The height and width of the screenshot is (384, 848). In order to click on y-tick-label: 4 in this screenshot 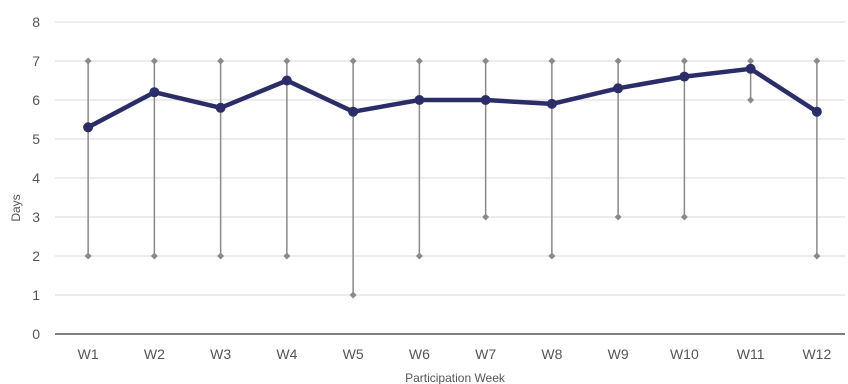, I will do `click(36, 178)`.